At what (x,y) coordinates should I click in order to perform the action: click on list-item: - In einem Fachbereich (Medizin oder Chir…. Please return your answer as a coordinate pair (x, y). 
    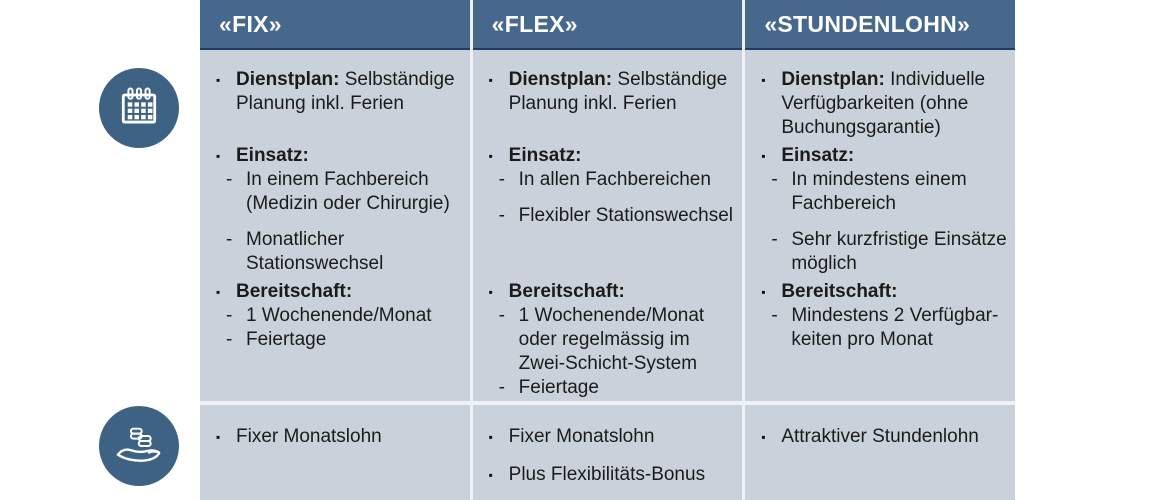
    Looking at the image, I should click on (338, 191).